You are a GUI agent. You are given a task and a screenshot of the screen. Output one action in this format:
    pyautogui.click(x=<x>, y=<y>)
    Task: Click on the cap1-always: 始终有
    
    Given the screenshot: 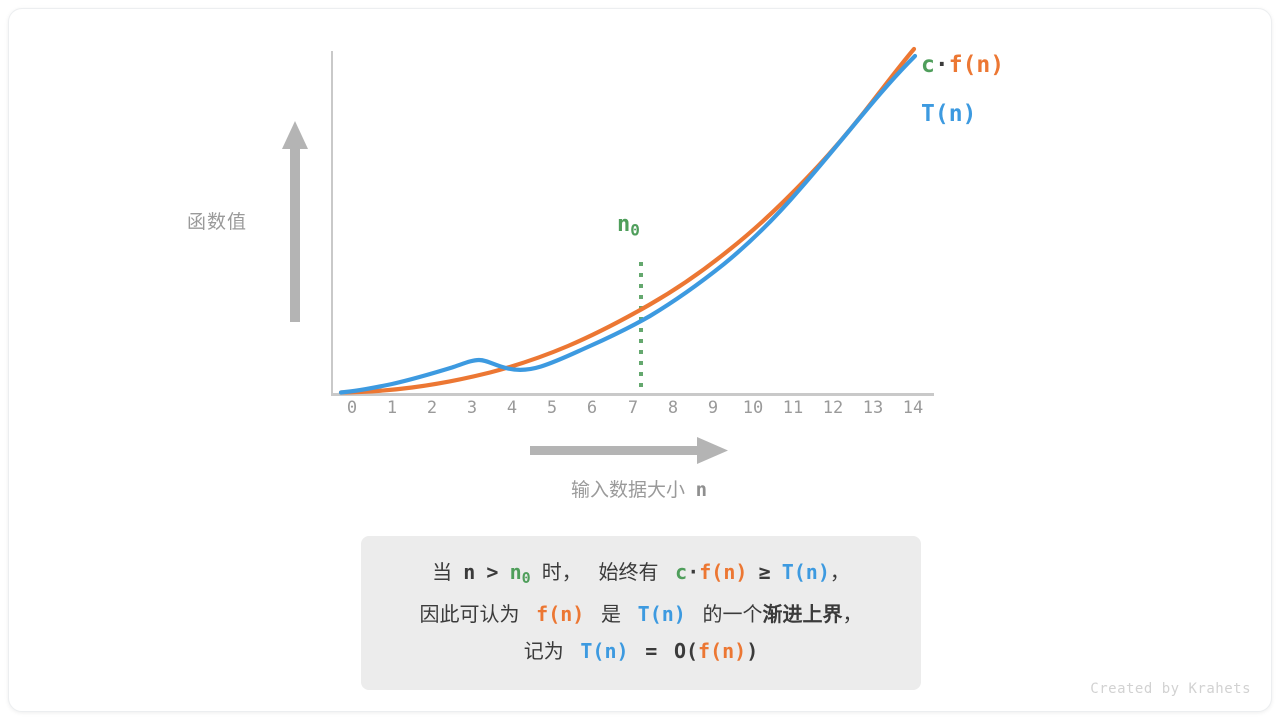 What is the action you would take?
    pyautogui.click(x=628, y=573)
    